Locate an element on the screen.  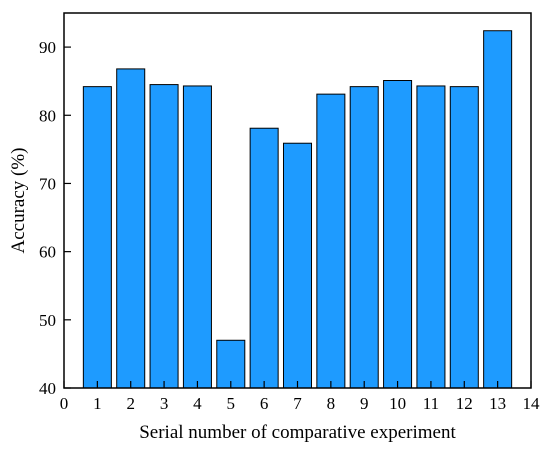
x-tick-label-5: 5 is located at coordinates (231, 403).